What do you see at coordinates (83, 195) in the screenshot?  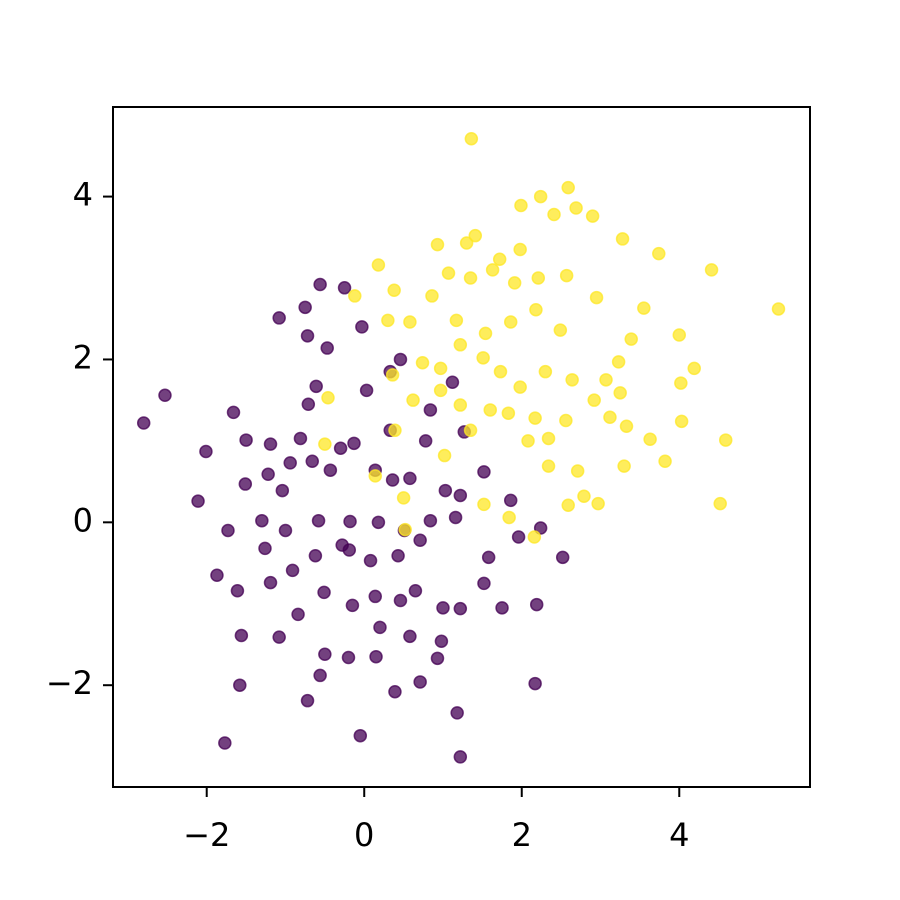 I see `y-tick-label: 4` at bounding box center [83, 195].